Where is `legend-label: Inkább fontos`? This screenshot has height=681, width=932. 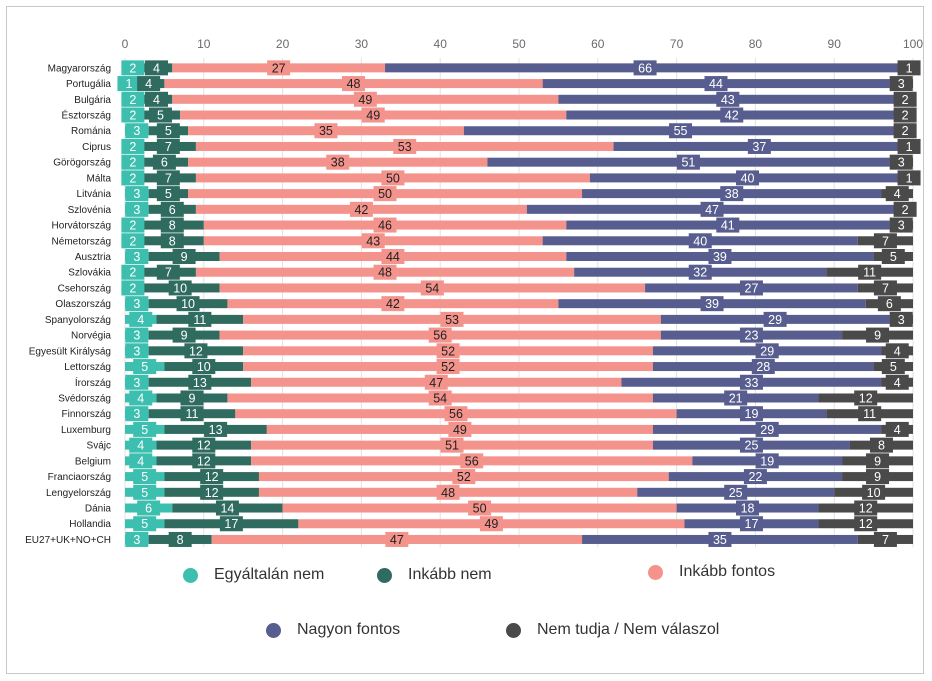
legend-label: Inkább fontos is located at coordinates (727, 571).